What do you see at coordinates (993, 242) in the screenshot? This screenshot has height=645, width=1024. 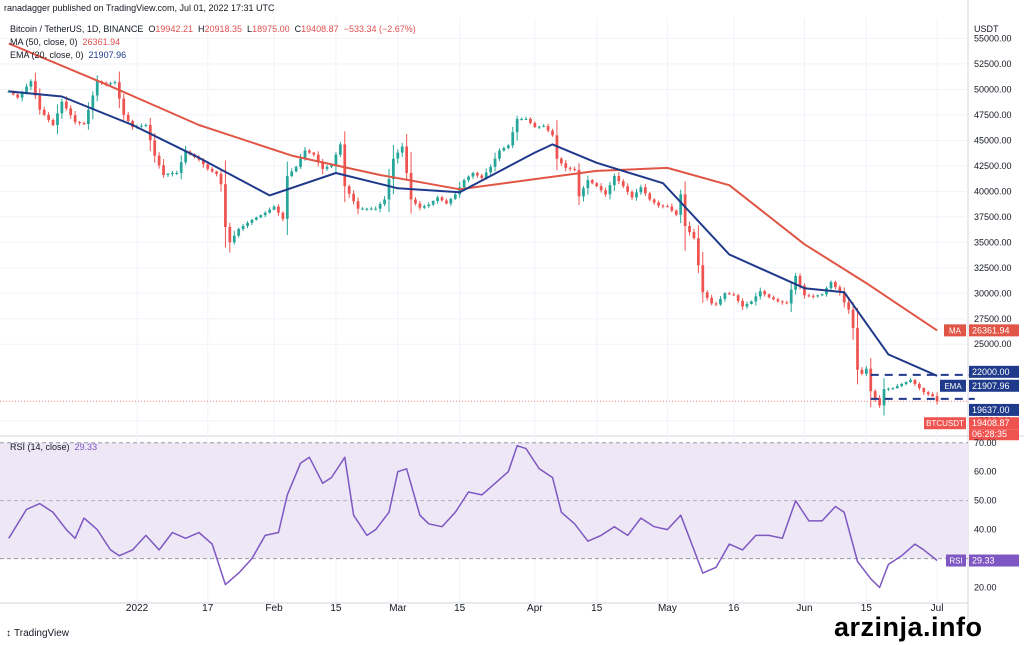 I see `price-tick-label: 35000.00` at bounding box center [993, 242].